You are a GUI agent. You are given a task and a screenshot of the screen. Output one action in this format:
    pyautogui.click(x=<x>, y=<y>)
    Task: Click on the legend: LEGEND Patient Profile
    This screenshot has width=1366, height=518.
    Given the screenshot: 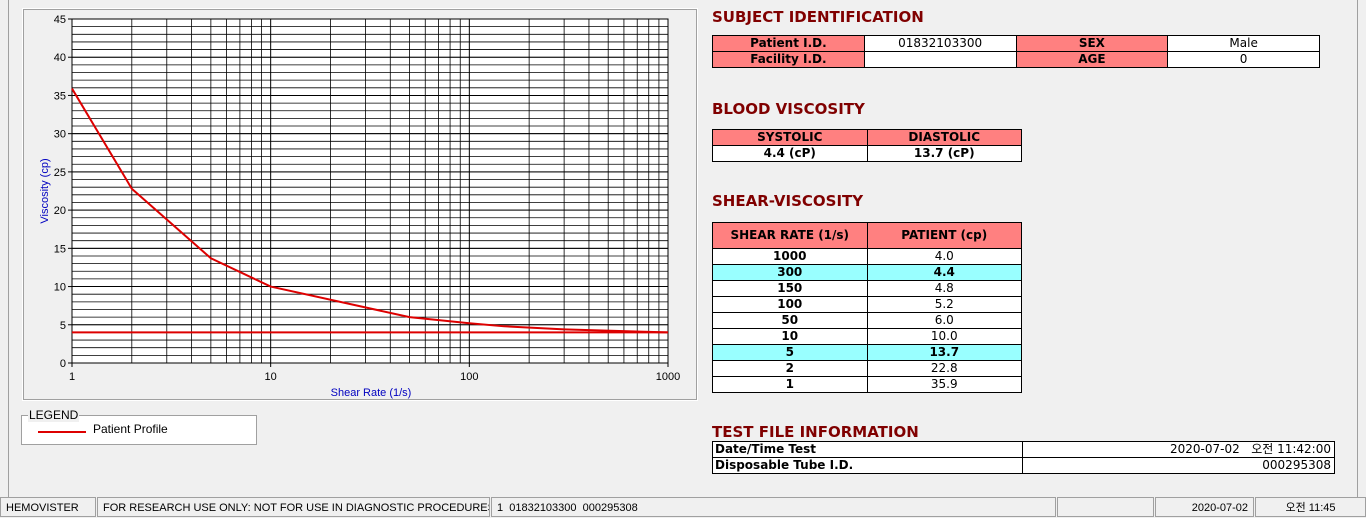 What is the action you would take?
    pyautogui.click(x=139, y=426)
    